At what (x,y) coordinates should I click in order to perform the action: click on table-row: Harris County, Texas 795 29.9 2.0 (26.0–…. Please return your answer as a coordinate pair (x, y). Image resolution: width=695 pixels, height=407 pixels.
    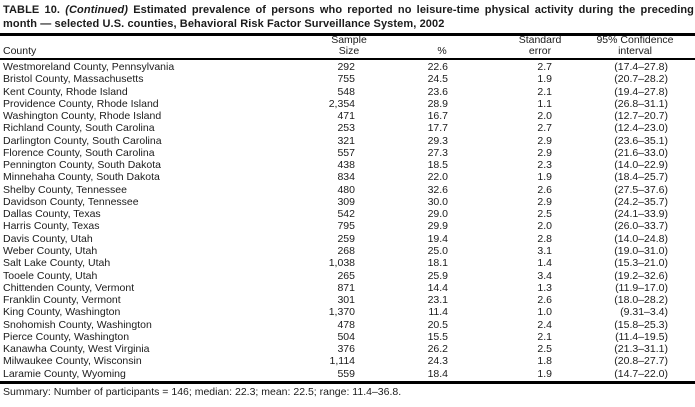
    Looking at the image, I should click on (347, 226).